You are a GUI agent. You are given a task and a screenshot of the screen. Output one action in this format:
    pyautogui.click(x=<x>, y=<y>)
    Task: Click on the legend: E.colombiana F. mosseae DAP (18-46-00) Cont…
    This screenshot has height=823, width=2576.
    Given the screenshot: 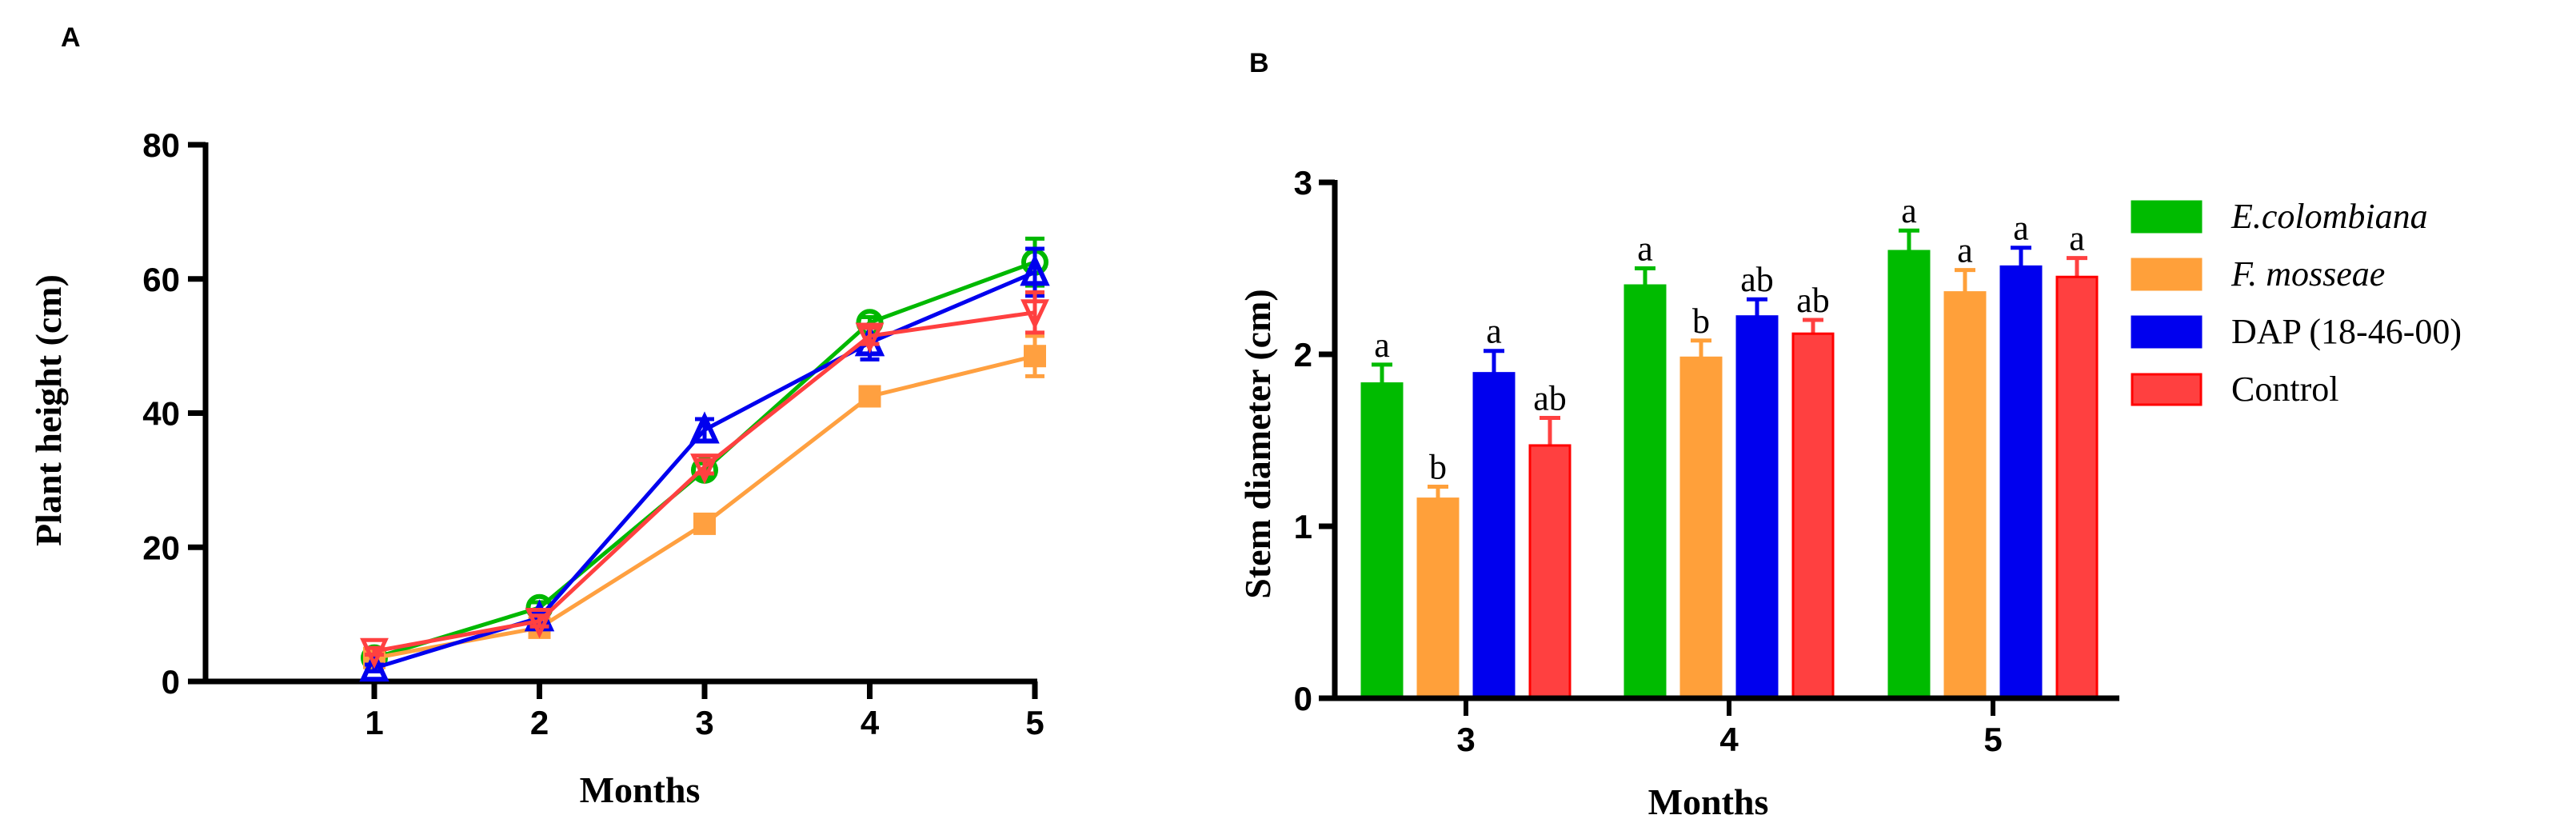 What is the action you would take?
    pyautogui.click(x=2297, y=303)
    